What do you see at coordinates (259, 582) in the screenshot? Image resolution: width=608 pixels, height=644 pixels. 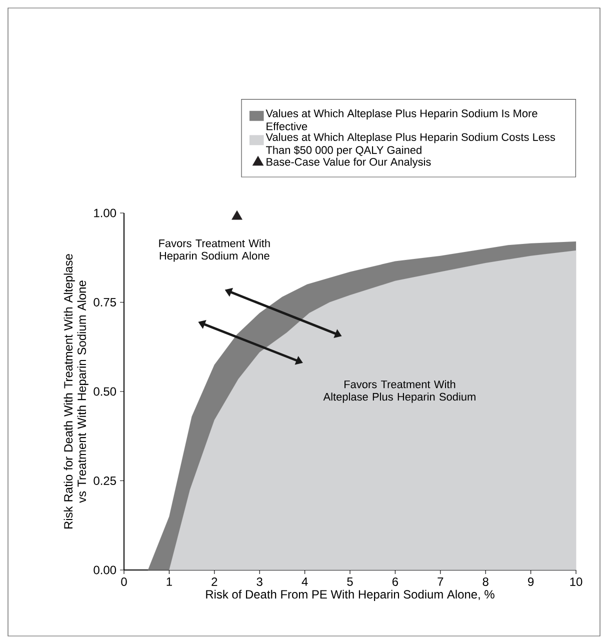 I see `x-tick-label: 3` at bounding box center [259, 582].